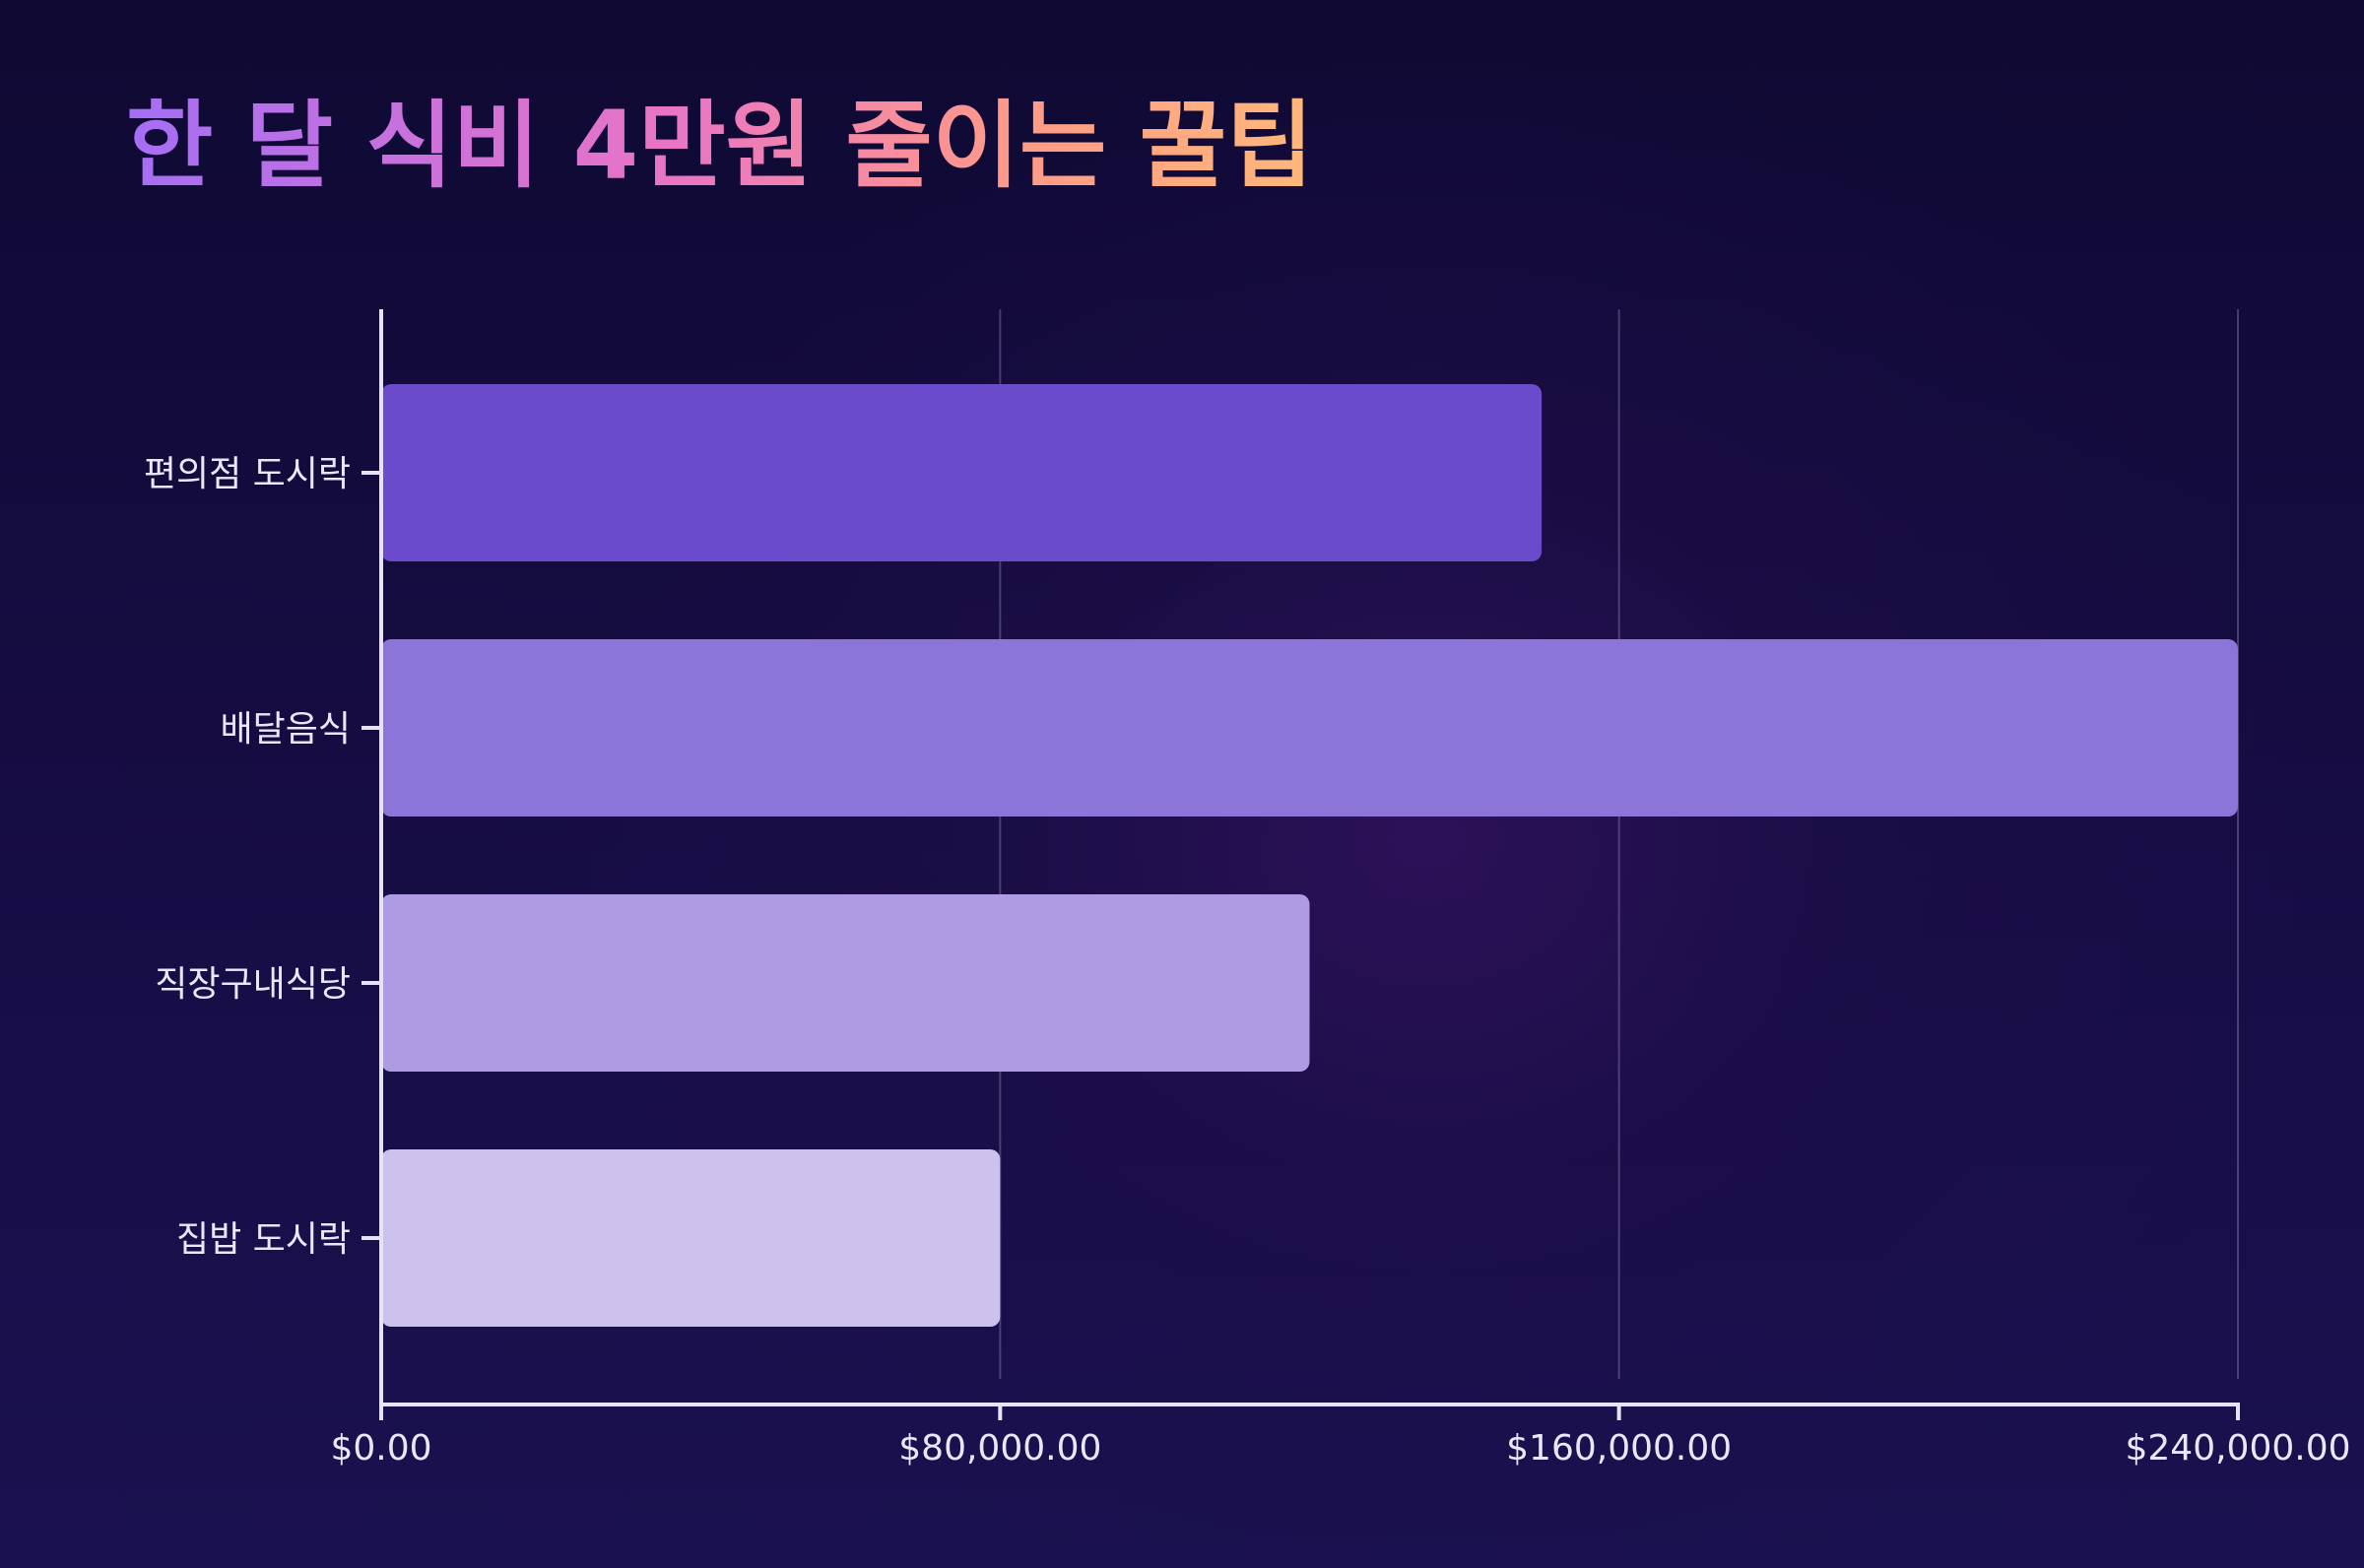 Image resolution: width=2364 pixels, height=1568 pixels. I want to click on y-tick-label: 배달음식, so click(286, 730).